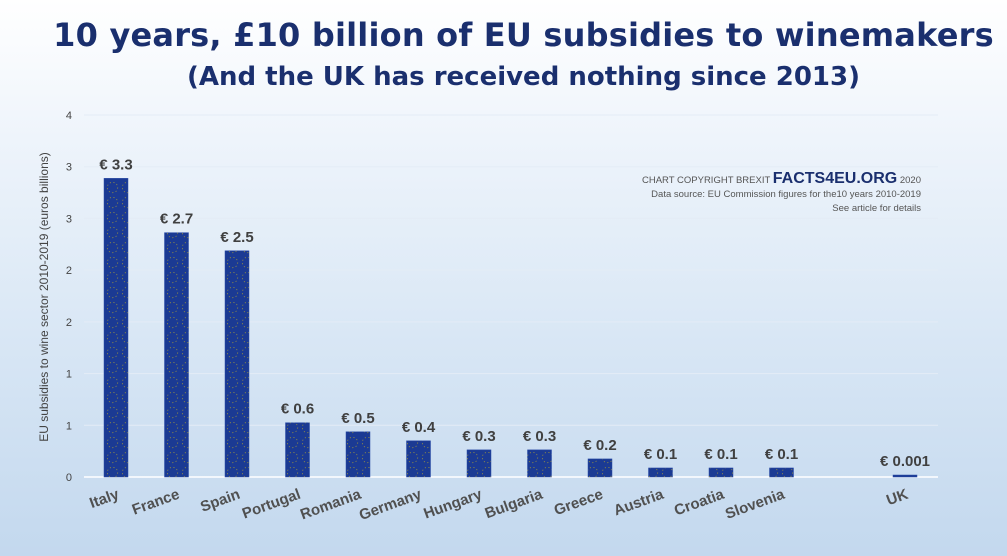 Image resolution: width=1007 pixels, height=556 pixels. Describe the element at coordinates (271, 504) in the screenshot. I see `x-tick-label: Portugal` at that location.